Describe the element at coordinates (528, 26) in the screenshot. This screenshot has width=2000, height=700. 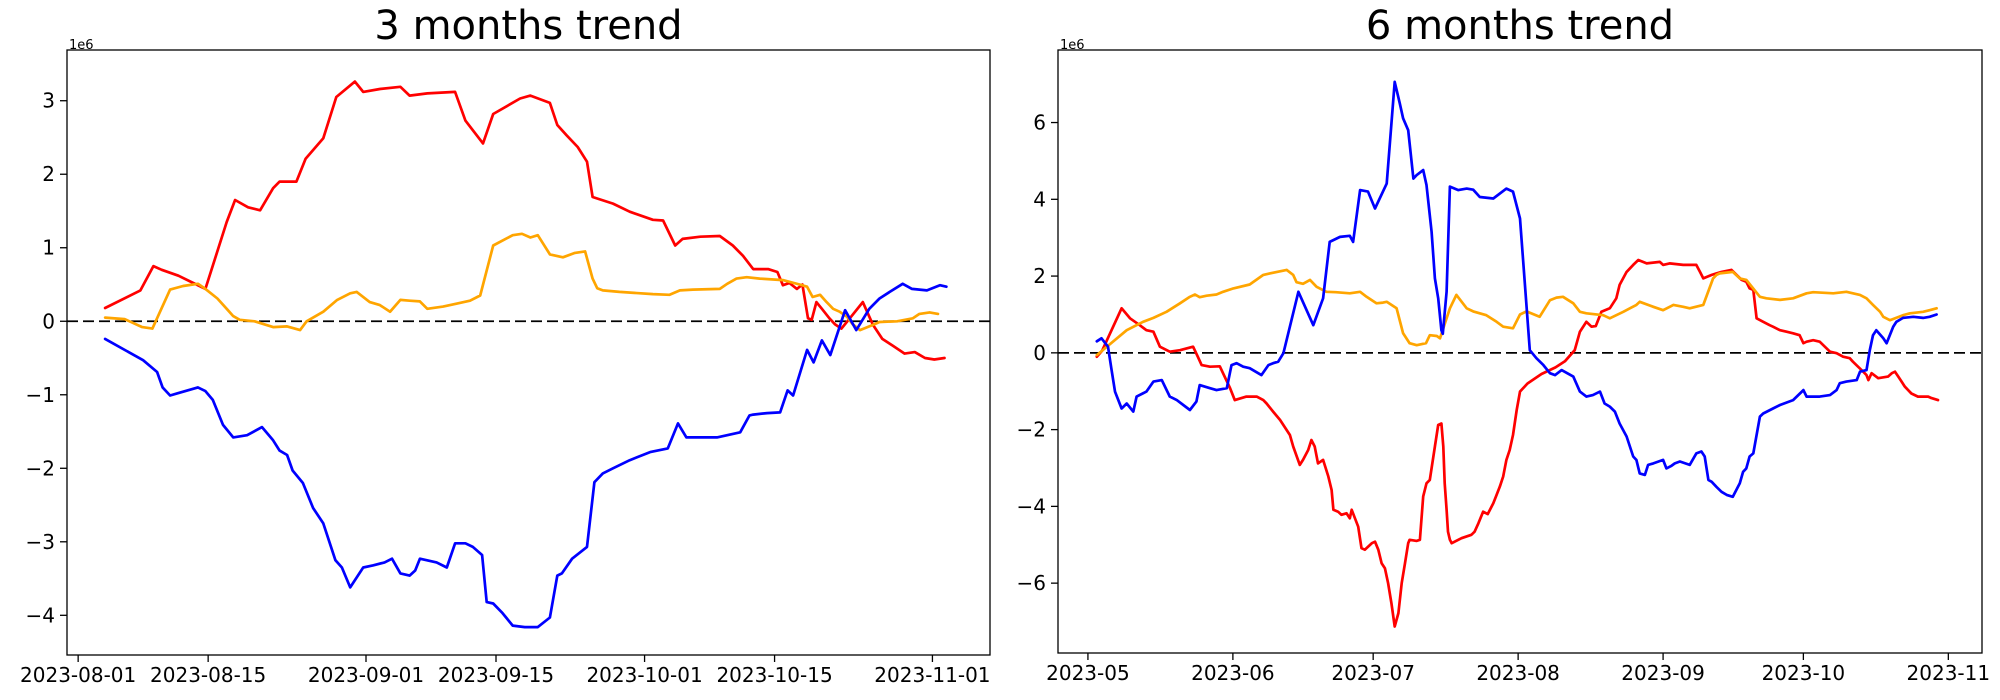
I see `chart-title-3-months: 3 months trend` at that location.